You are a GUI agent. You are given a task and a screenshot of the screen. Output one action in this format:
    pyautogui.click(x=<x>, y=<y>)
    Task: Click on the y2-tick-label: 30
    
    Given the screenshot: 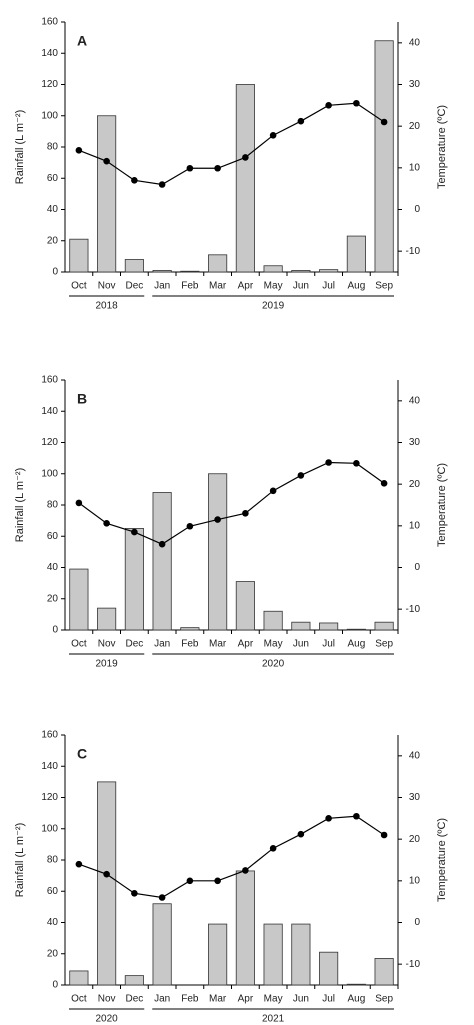 What is the action you would take?
    pyautogui.click(x=415, y=442)
    